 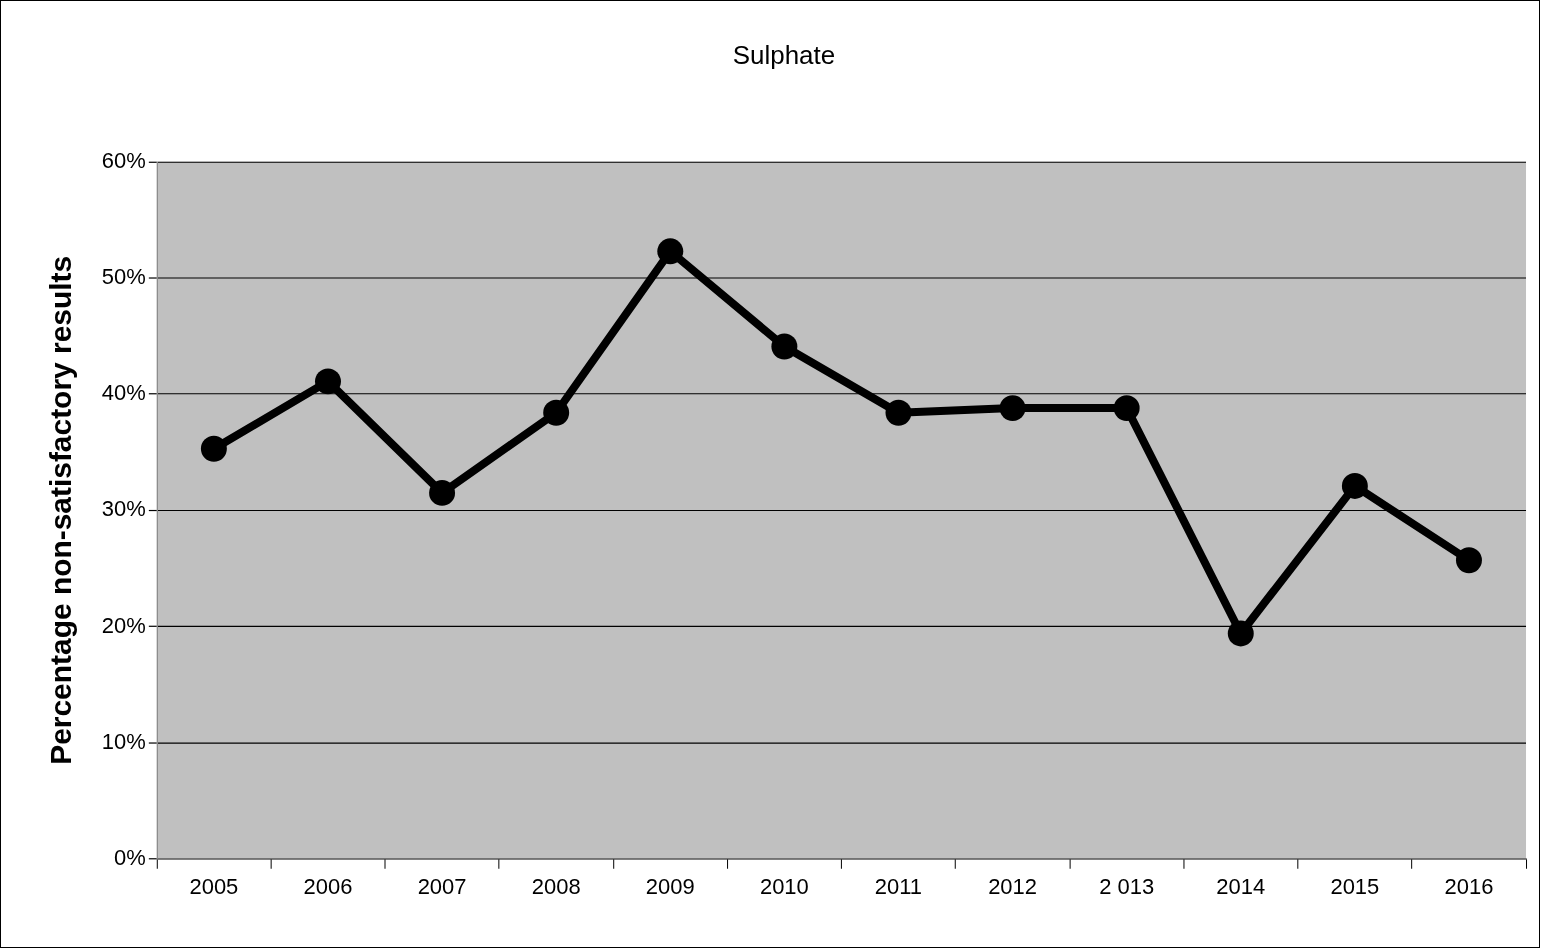 What do you see at coordinates (1241, 886) in the screenshot?
I see `x-tick-label: 2014` at bounding box center [1241, 886].